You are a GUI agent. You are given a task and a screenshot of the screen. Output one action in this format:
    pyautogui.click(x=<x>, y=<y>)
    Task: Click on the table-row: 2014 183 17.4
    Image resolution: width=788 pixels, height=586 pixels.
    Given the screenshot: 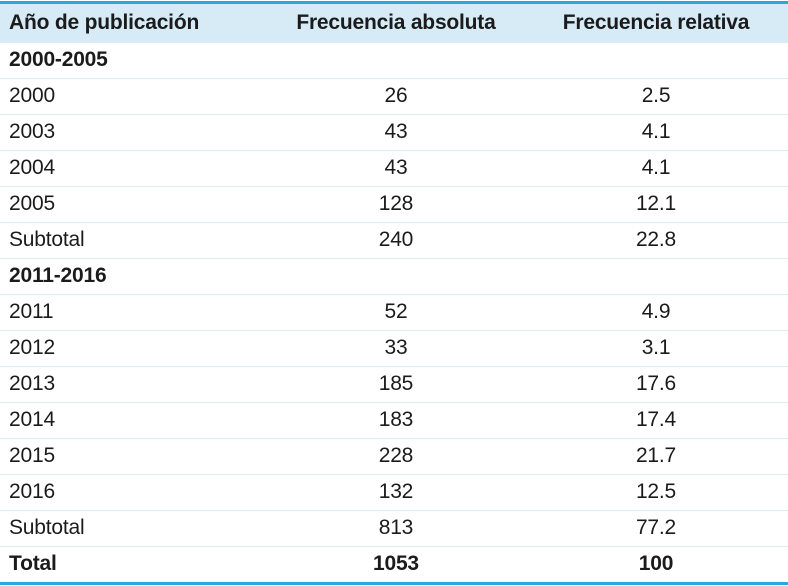 What is the action you would take?
    pyautogui.click(x=394, y=420)
    